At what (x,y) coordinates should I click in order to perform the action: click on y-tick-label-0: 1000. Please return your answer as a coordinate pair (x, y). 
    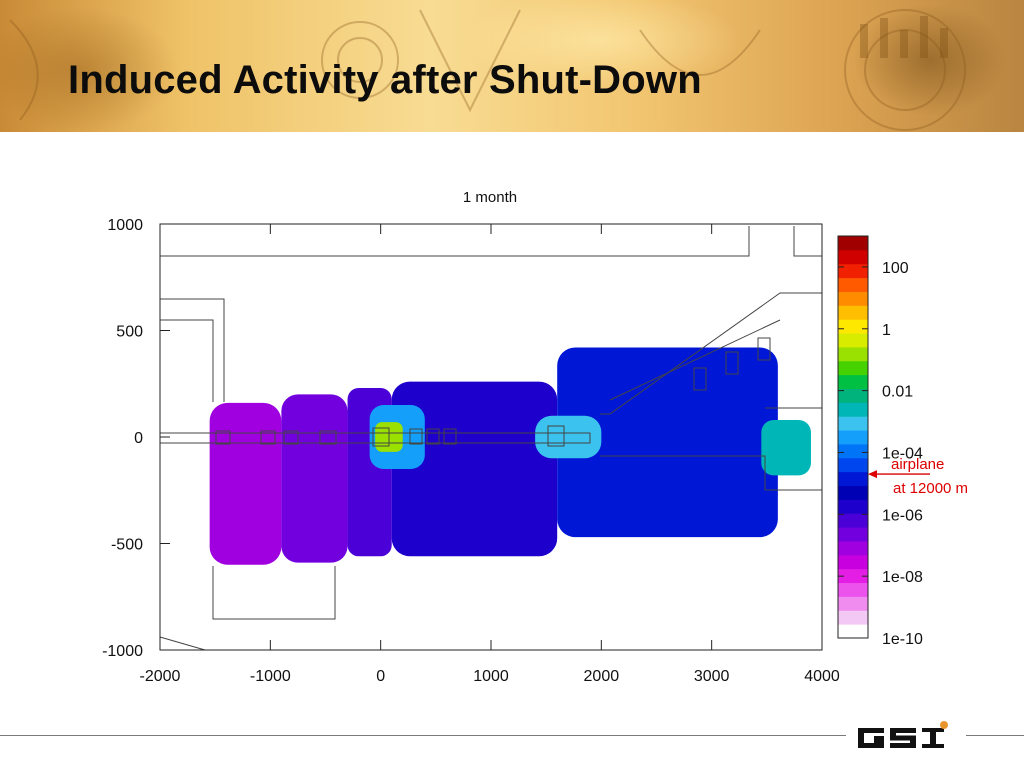
    Looking at the image, I should click on (125, 225).